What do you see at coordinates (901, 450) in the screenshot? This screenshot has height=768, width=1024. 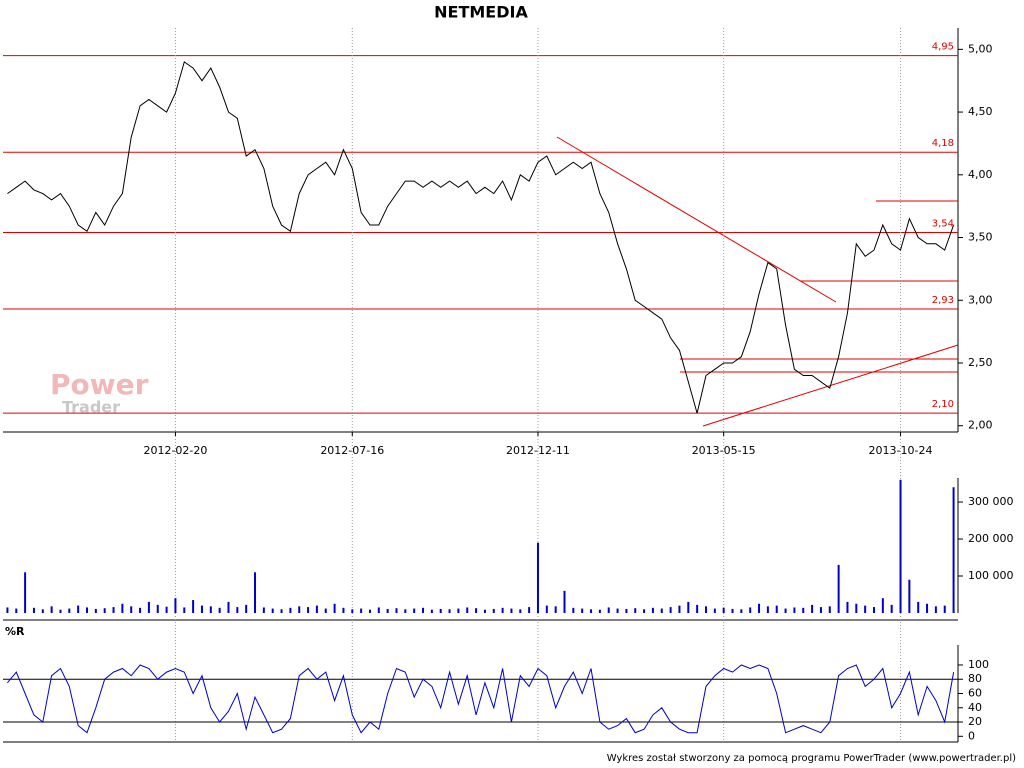 I see `x-tick-label: 2013-10-24` at bounding box center [901, 450].